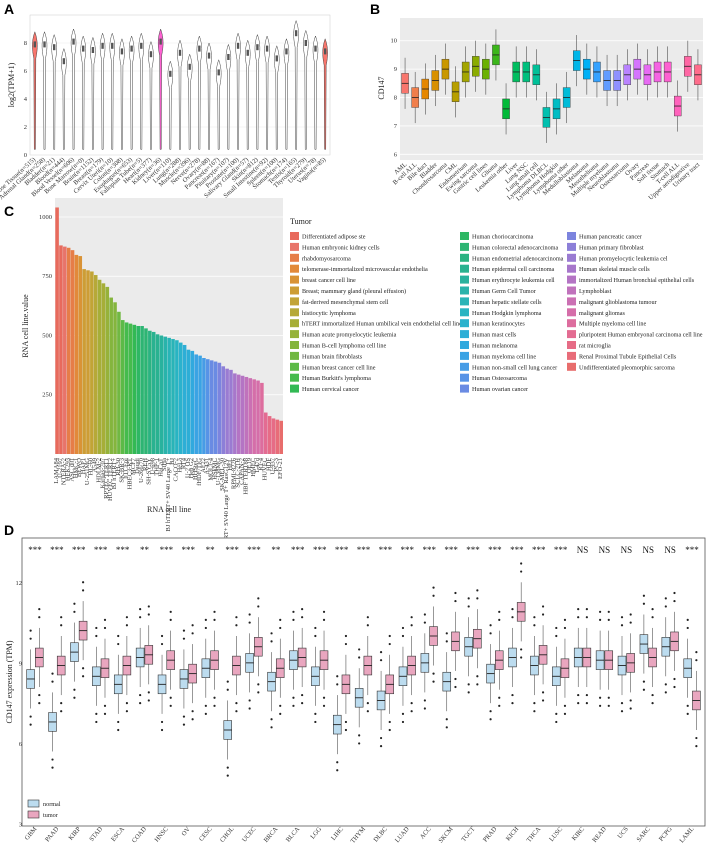 The image size is (708, 847). What do you see at coordinates (199, 472) in the screenshot?
I see `panel-c-xtick: fHDF/TIG` at bounding box center [199, 472].